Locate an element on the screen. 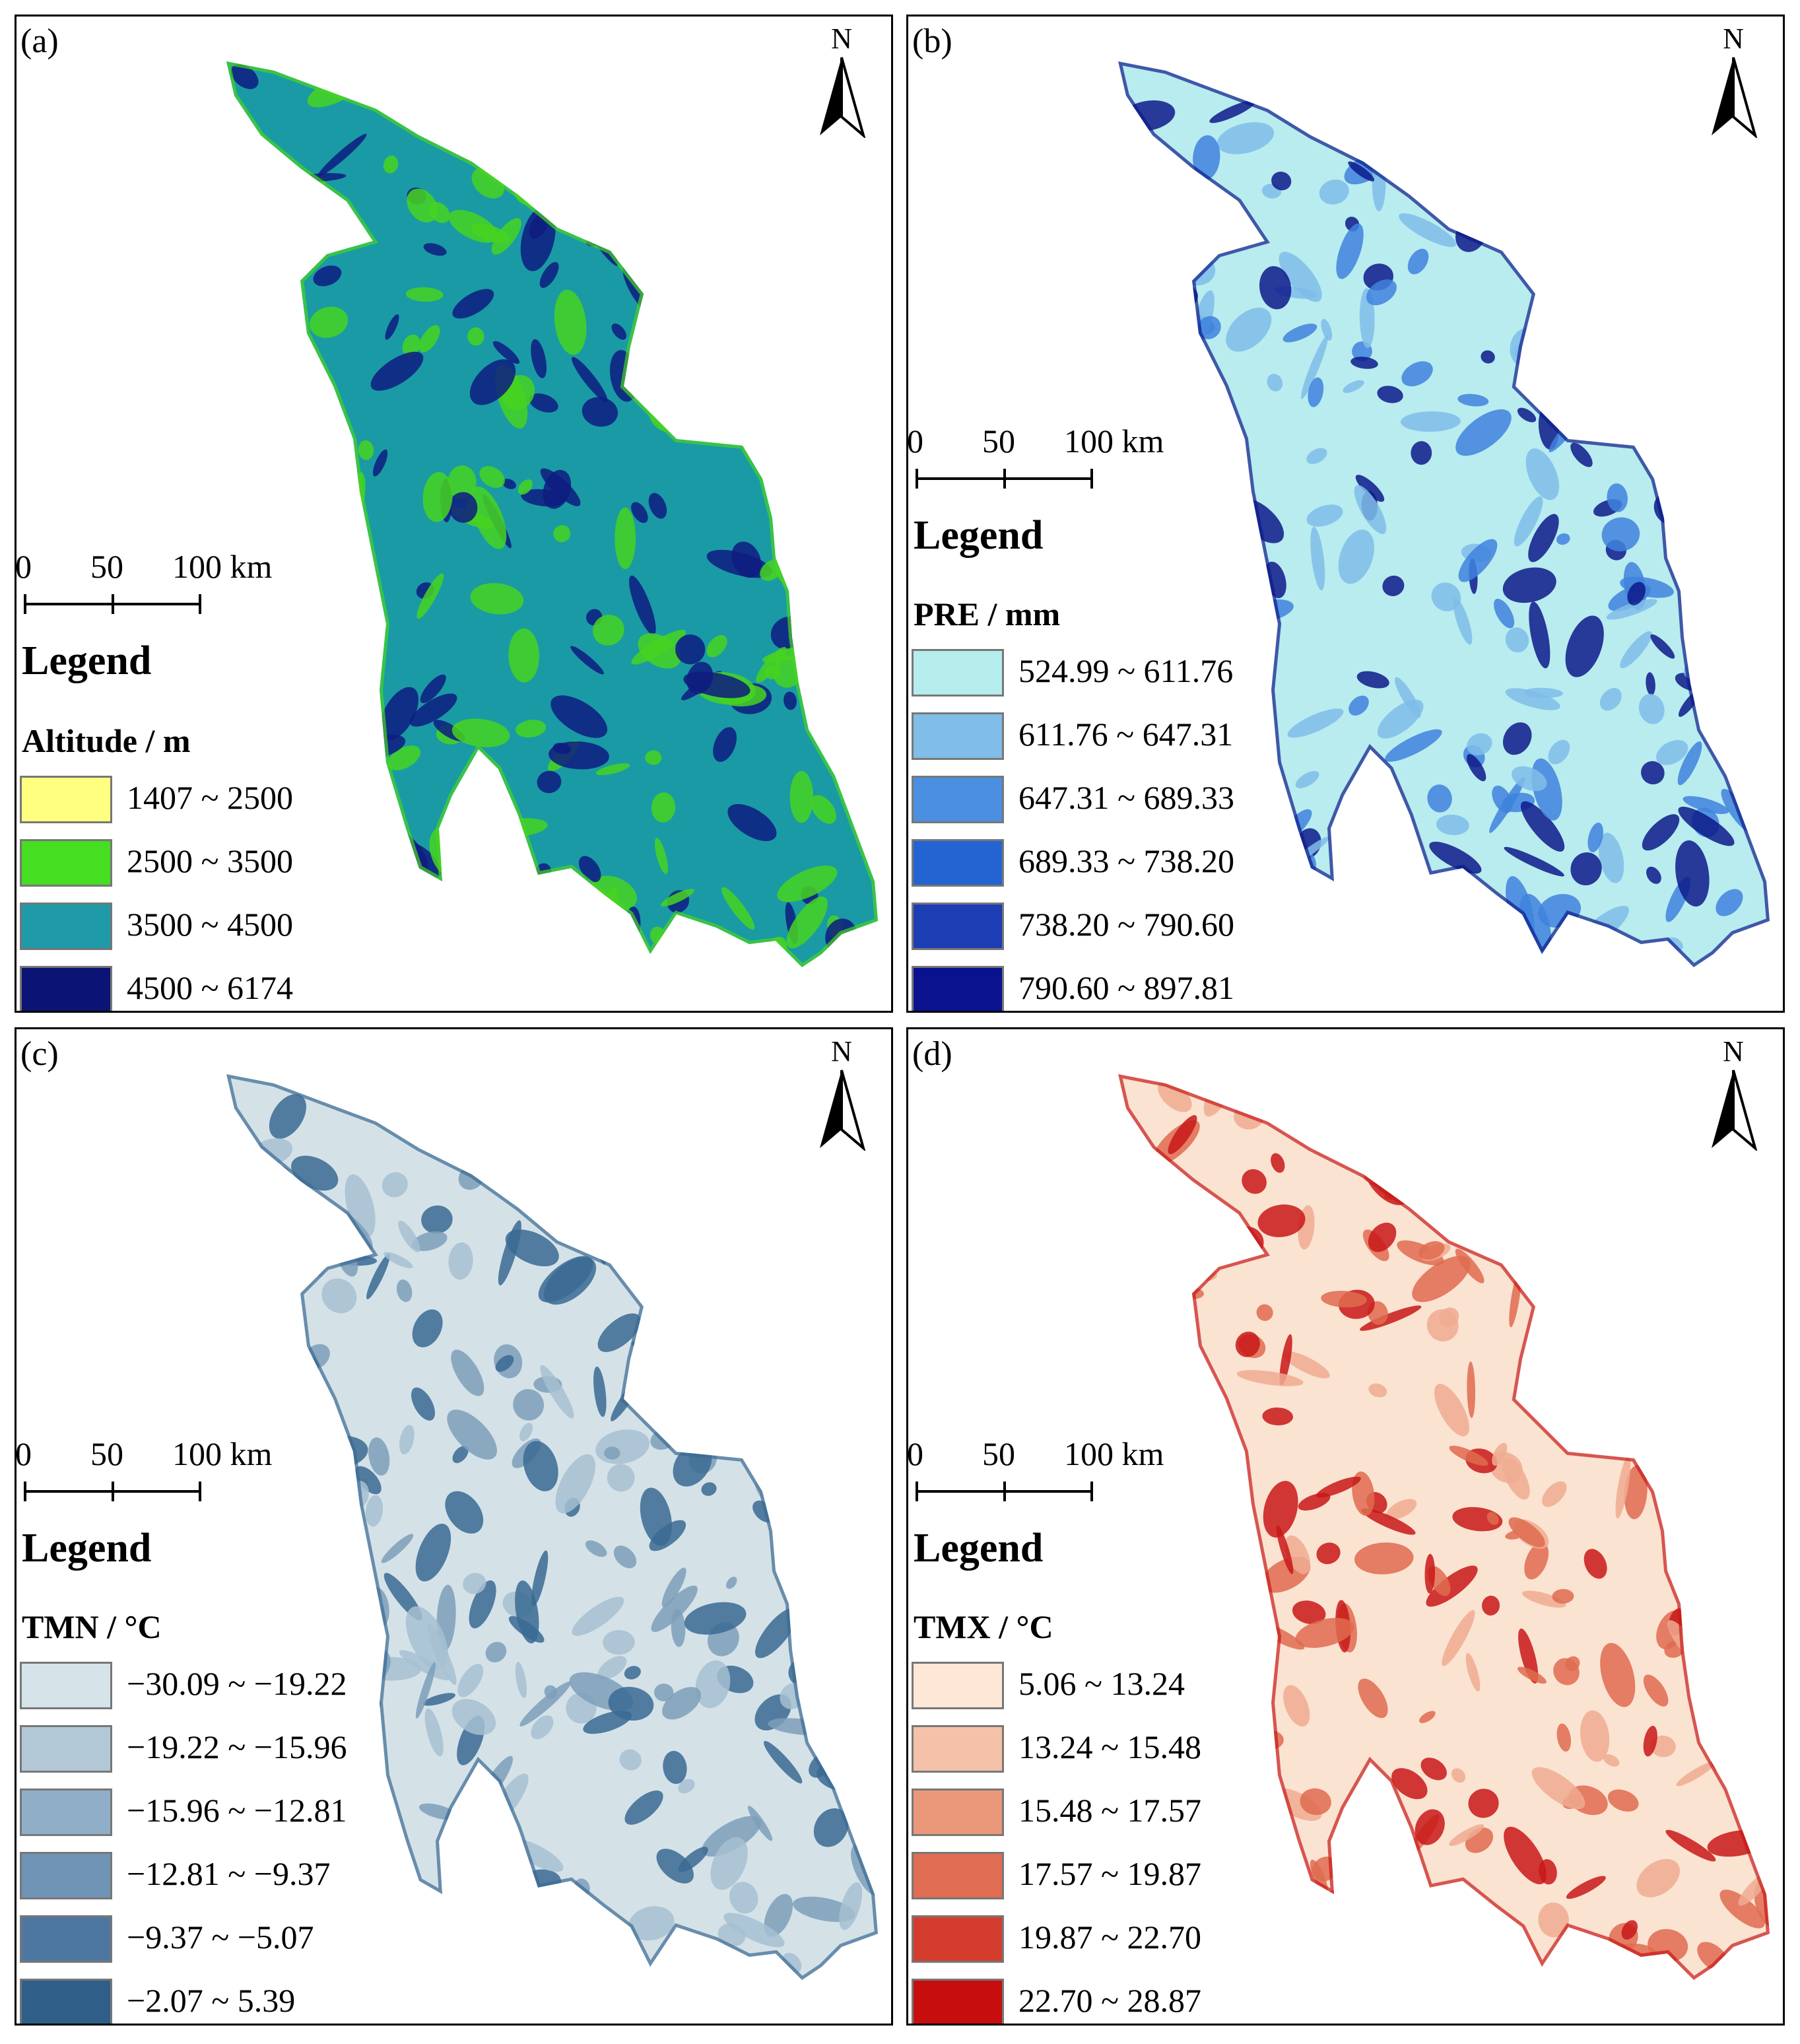 The width and height of the screenshot is (1800, 2044). legend-item-label: −15.96 ~ −12.81 is located at coordinates (237, 1810).